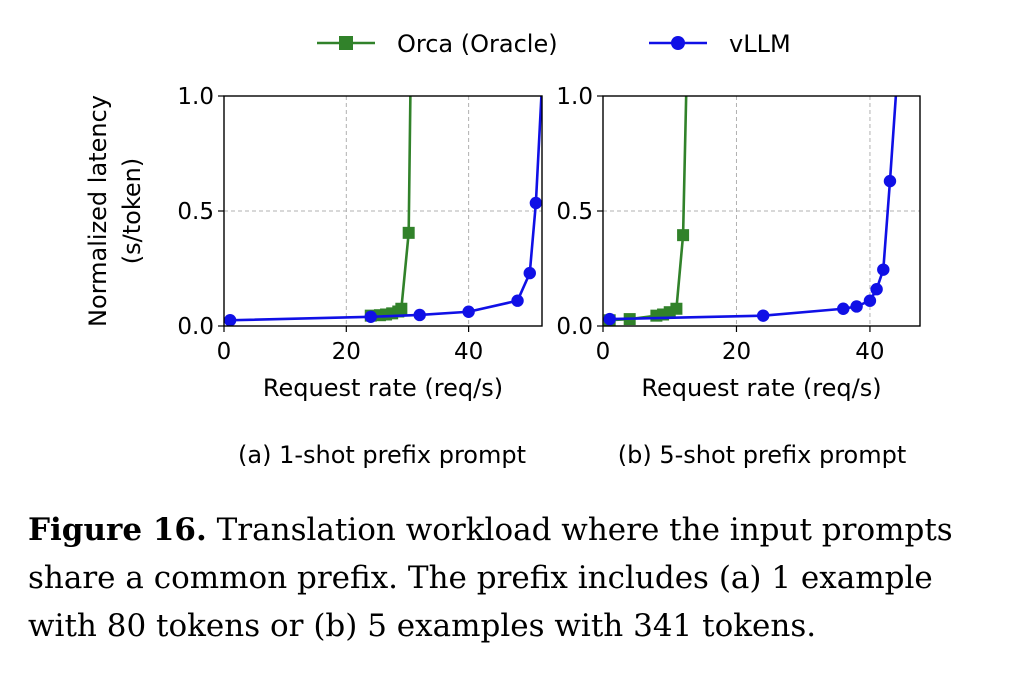 This screenshot has width=1014, height=674. Describe the element at coordinates (98, 211) in the screenshot. I see `y-axis-label: Normalized latency` at that location.